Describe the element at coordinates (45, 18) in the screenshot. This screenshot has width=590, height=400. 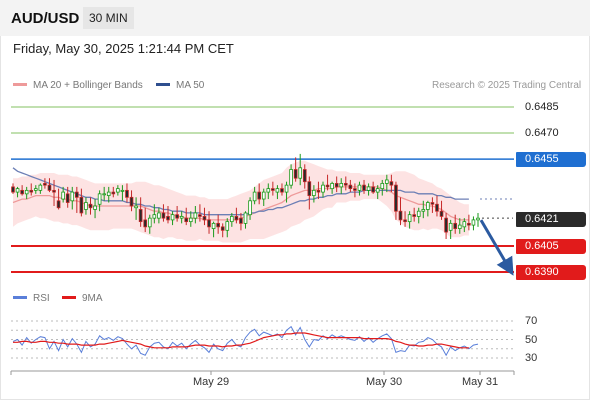
I see `symbol-title: AUD/USD` at that location.